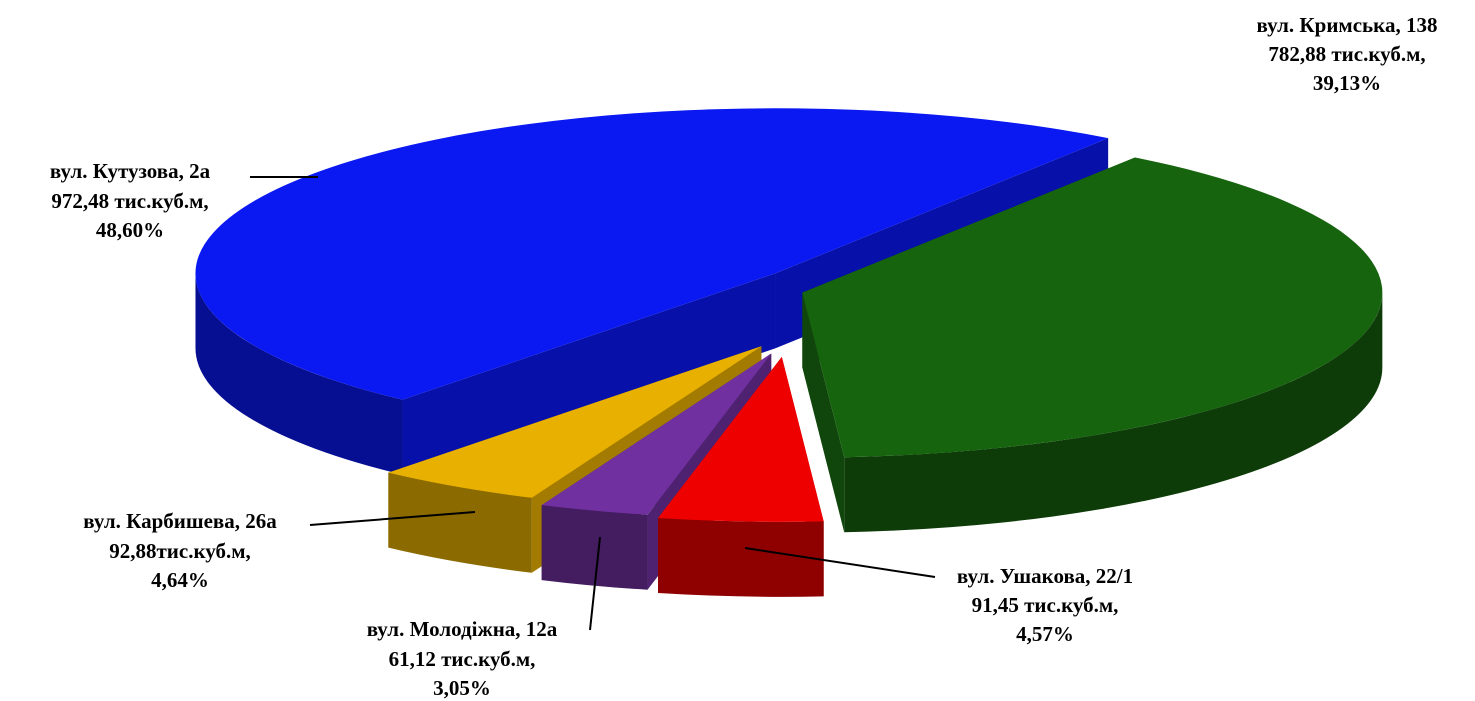  Describe the element at coordinates (462, 629) in the screenshot. I see `data-label: вул. Молодіжна, 12а` at that location.